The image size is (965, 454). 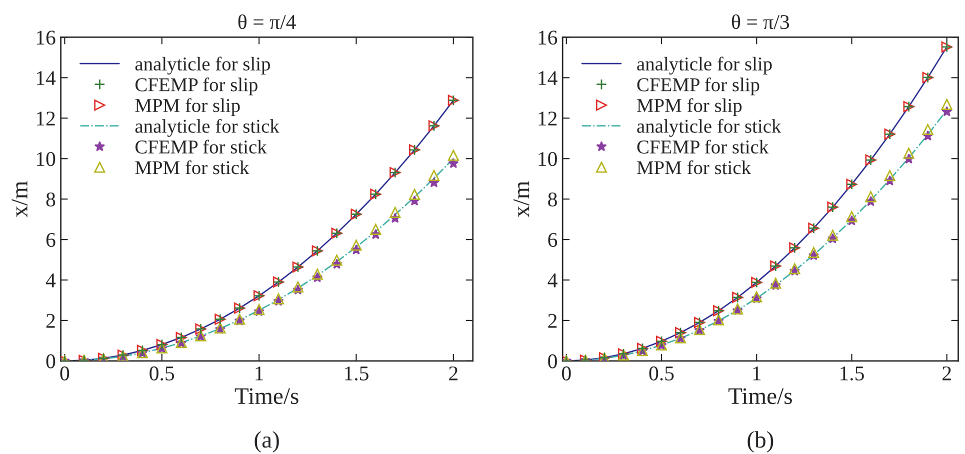 I want to click on text: (b), so click(x=761, y=442).